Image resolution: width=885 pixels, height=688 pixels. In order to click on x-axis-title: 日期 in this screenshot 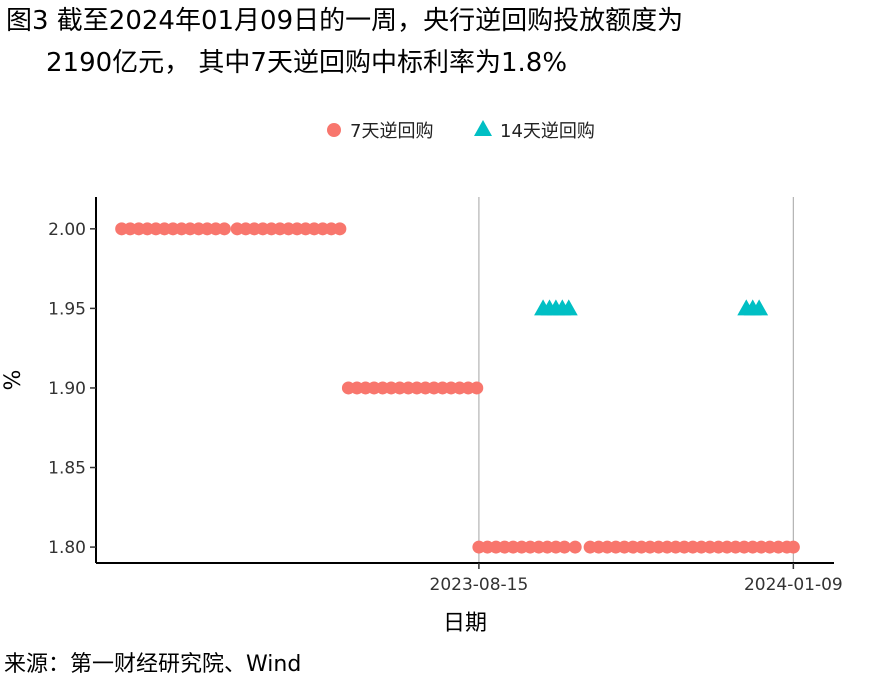, I will do `click(465, 623)`.